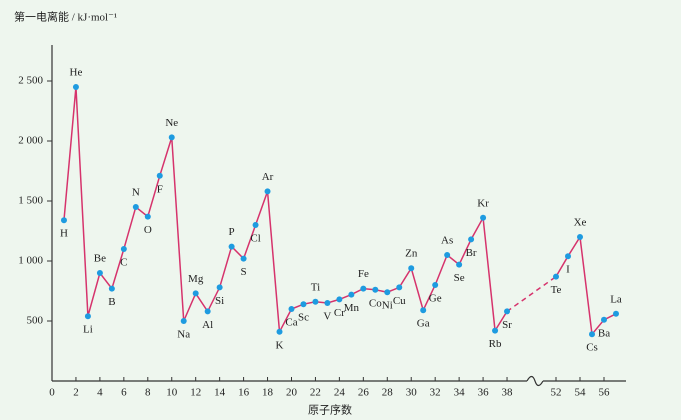 The height and width of the screenshot is (420, 681). Describe the element at coordinates (280, 345) in the screenshot. I see `point-label: K` at that location.